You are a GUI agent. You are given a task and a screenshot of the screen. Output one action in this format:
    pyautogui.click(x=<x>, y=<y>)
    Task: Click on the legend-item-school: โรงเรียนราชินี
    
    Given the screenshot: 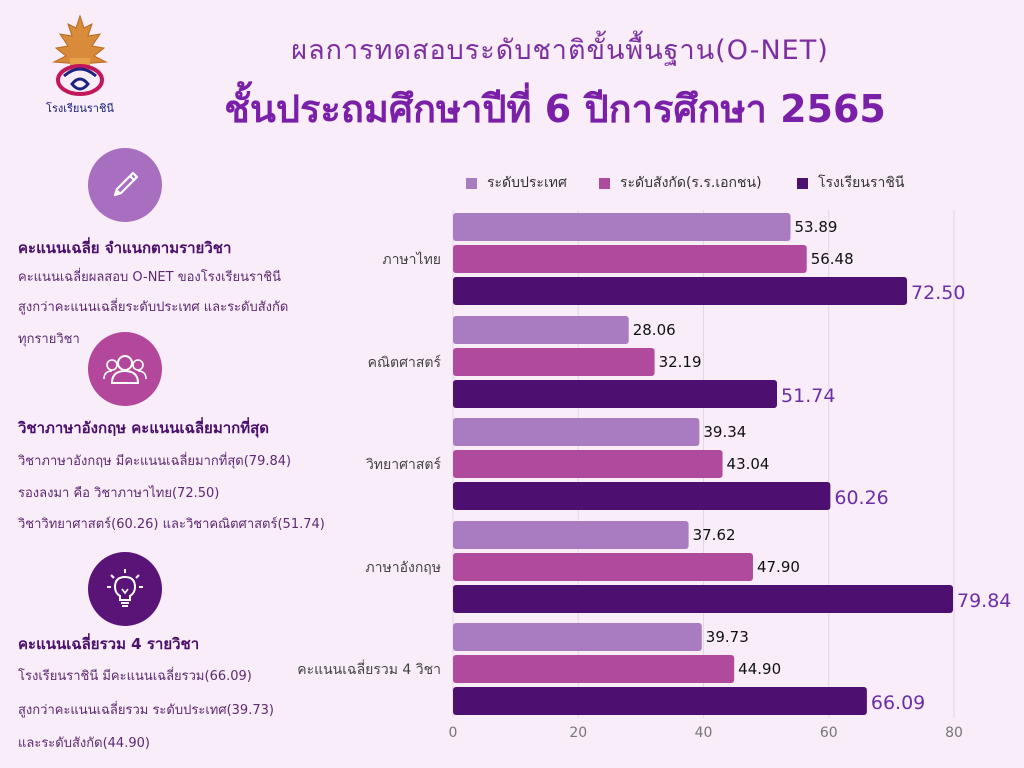 What is the action you would take?
    pyautogui.click(x=850, y=183)
    